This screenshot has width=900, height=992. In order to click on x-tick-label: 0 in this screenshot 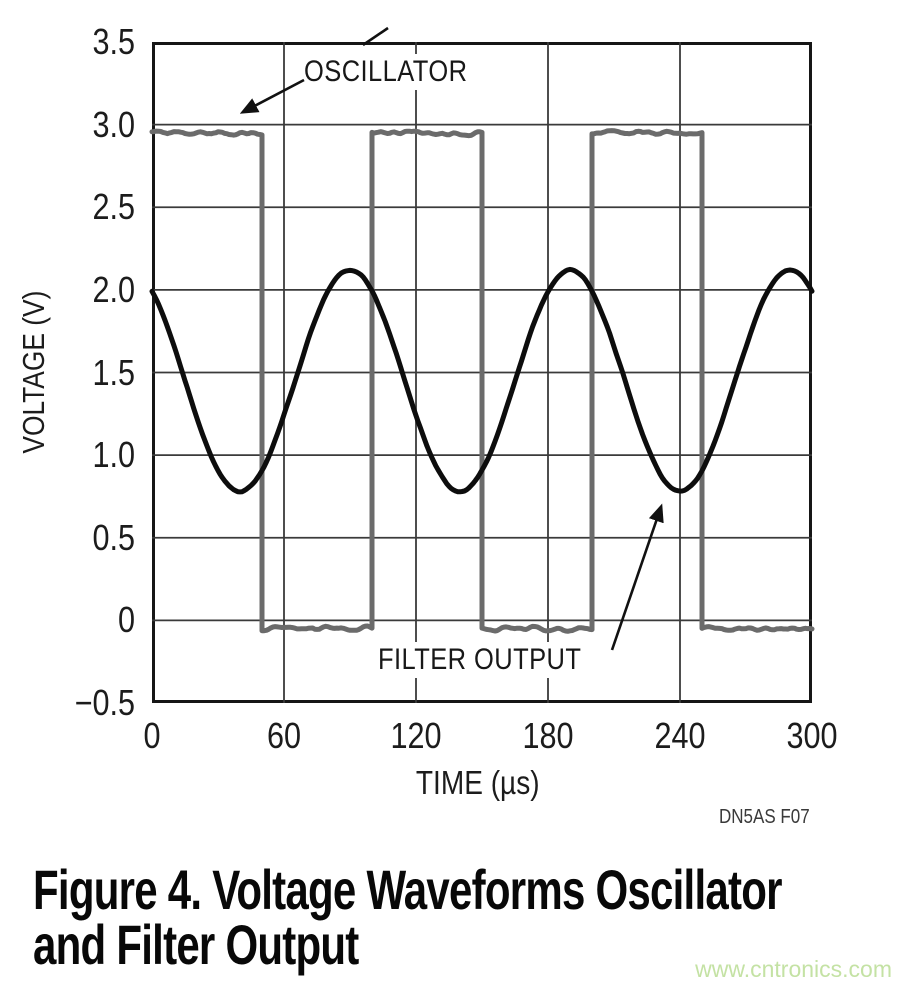, I will do `click(152, 735)`.